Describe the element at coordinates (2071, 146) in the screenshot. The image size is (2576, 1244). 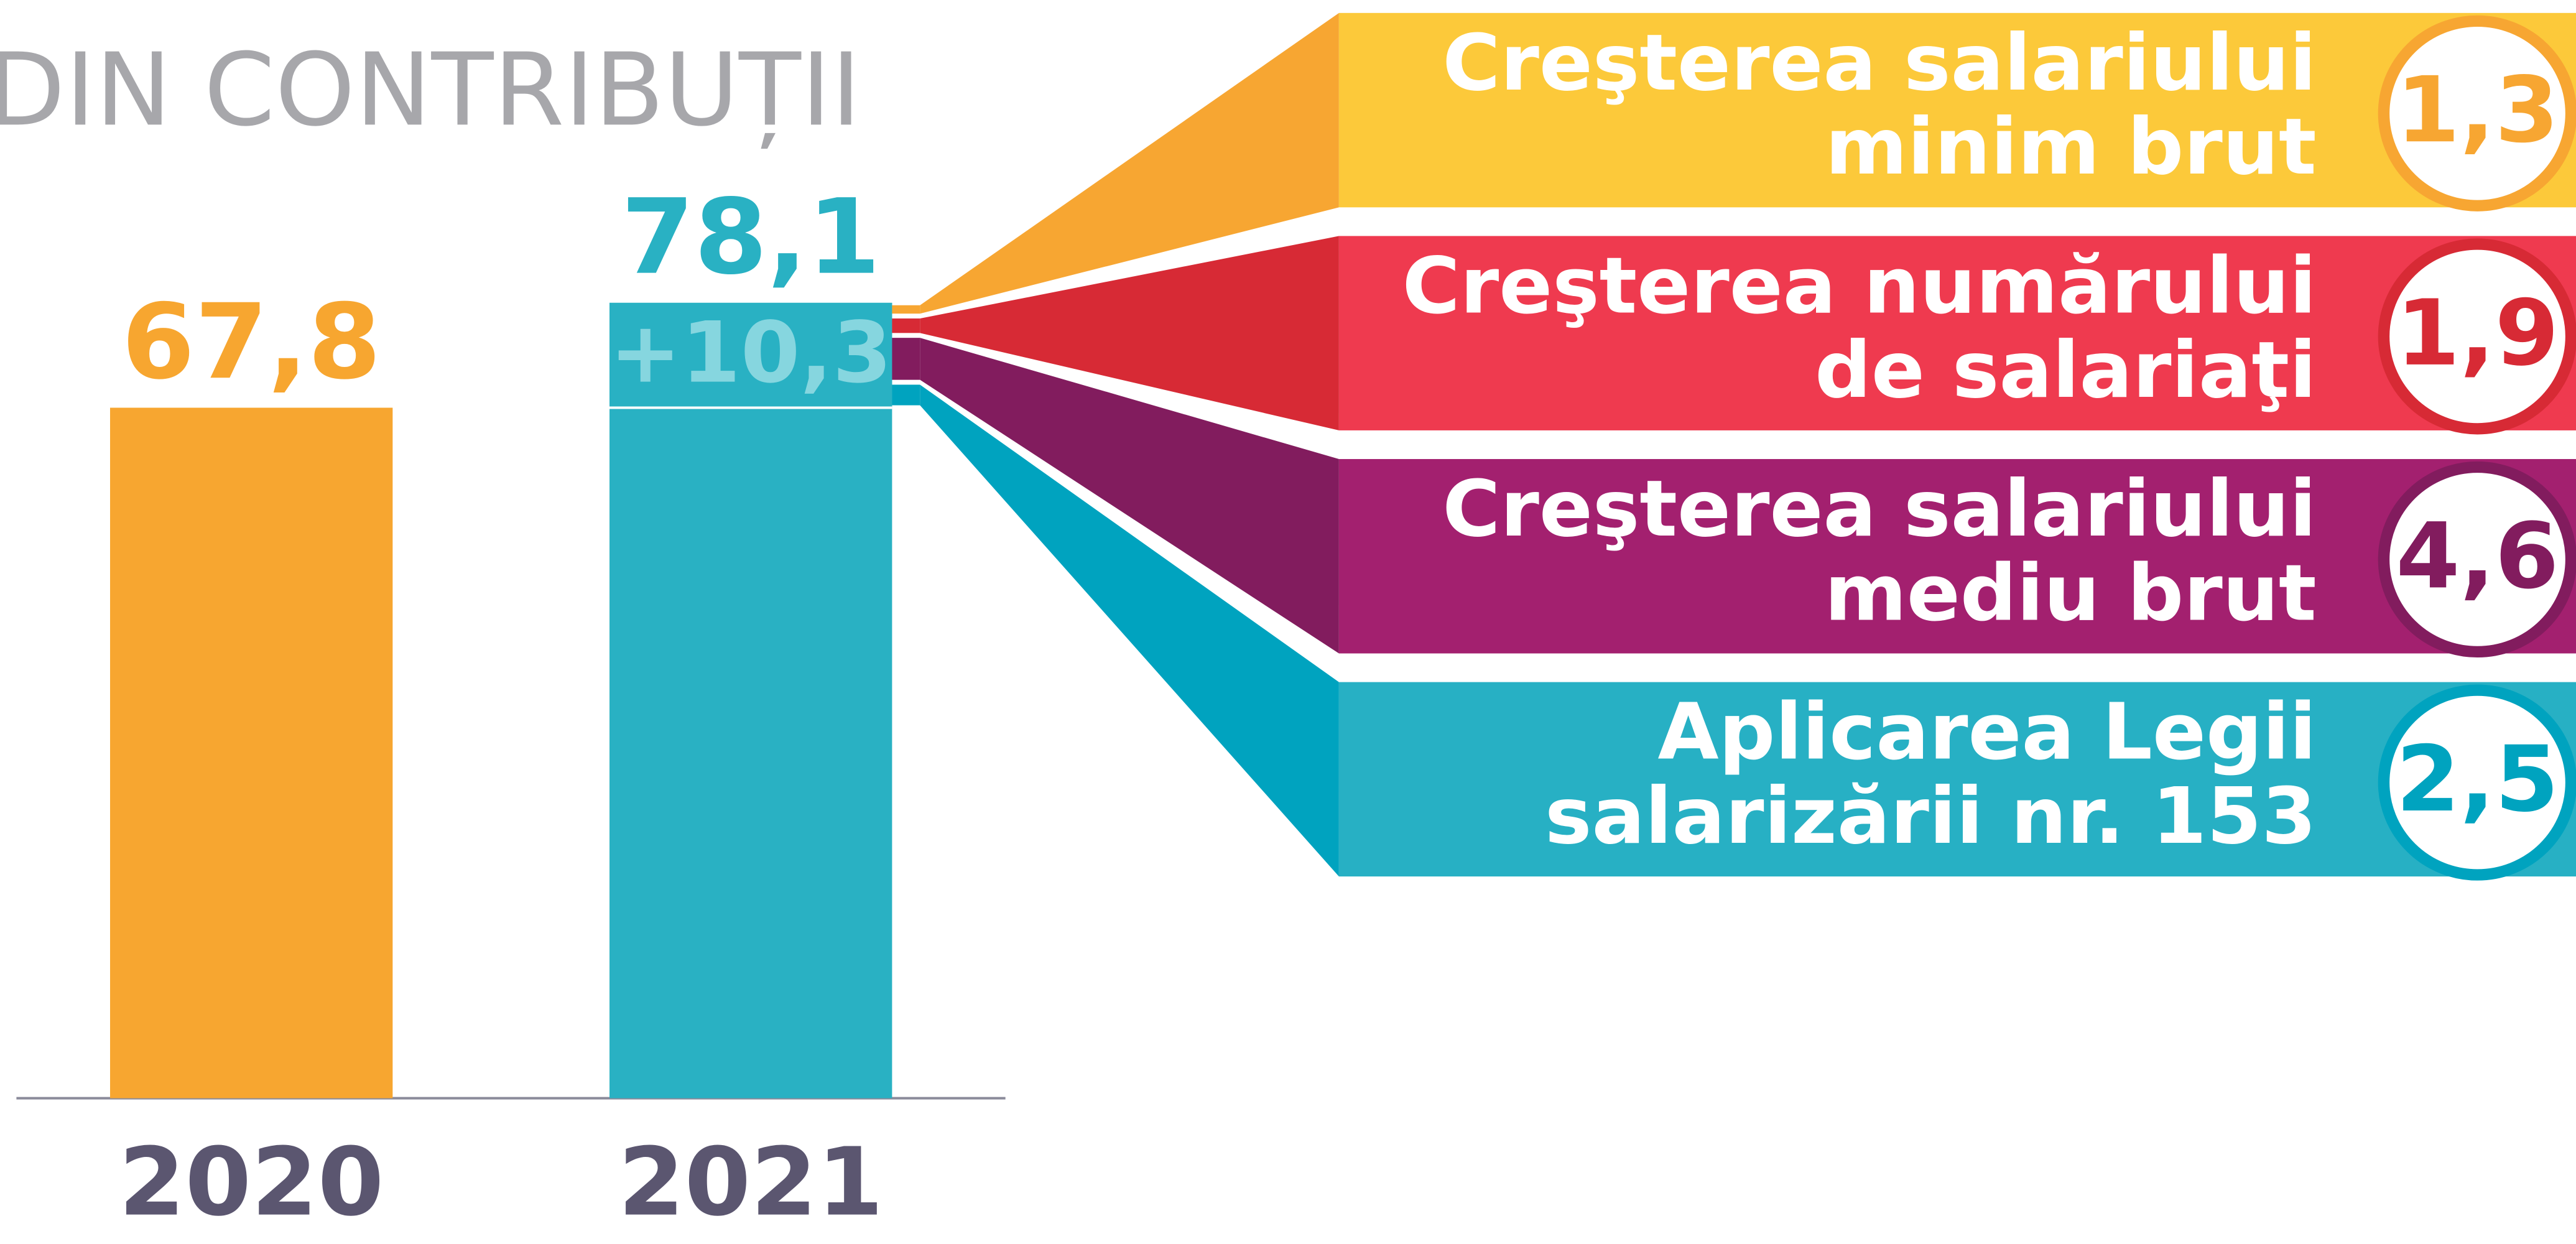
I see `component-label: minim brut` at that location.